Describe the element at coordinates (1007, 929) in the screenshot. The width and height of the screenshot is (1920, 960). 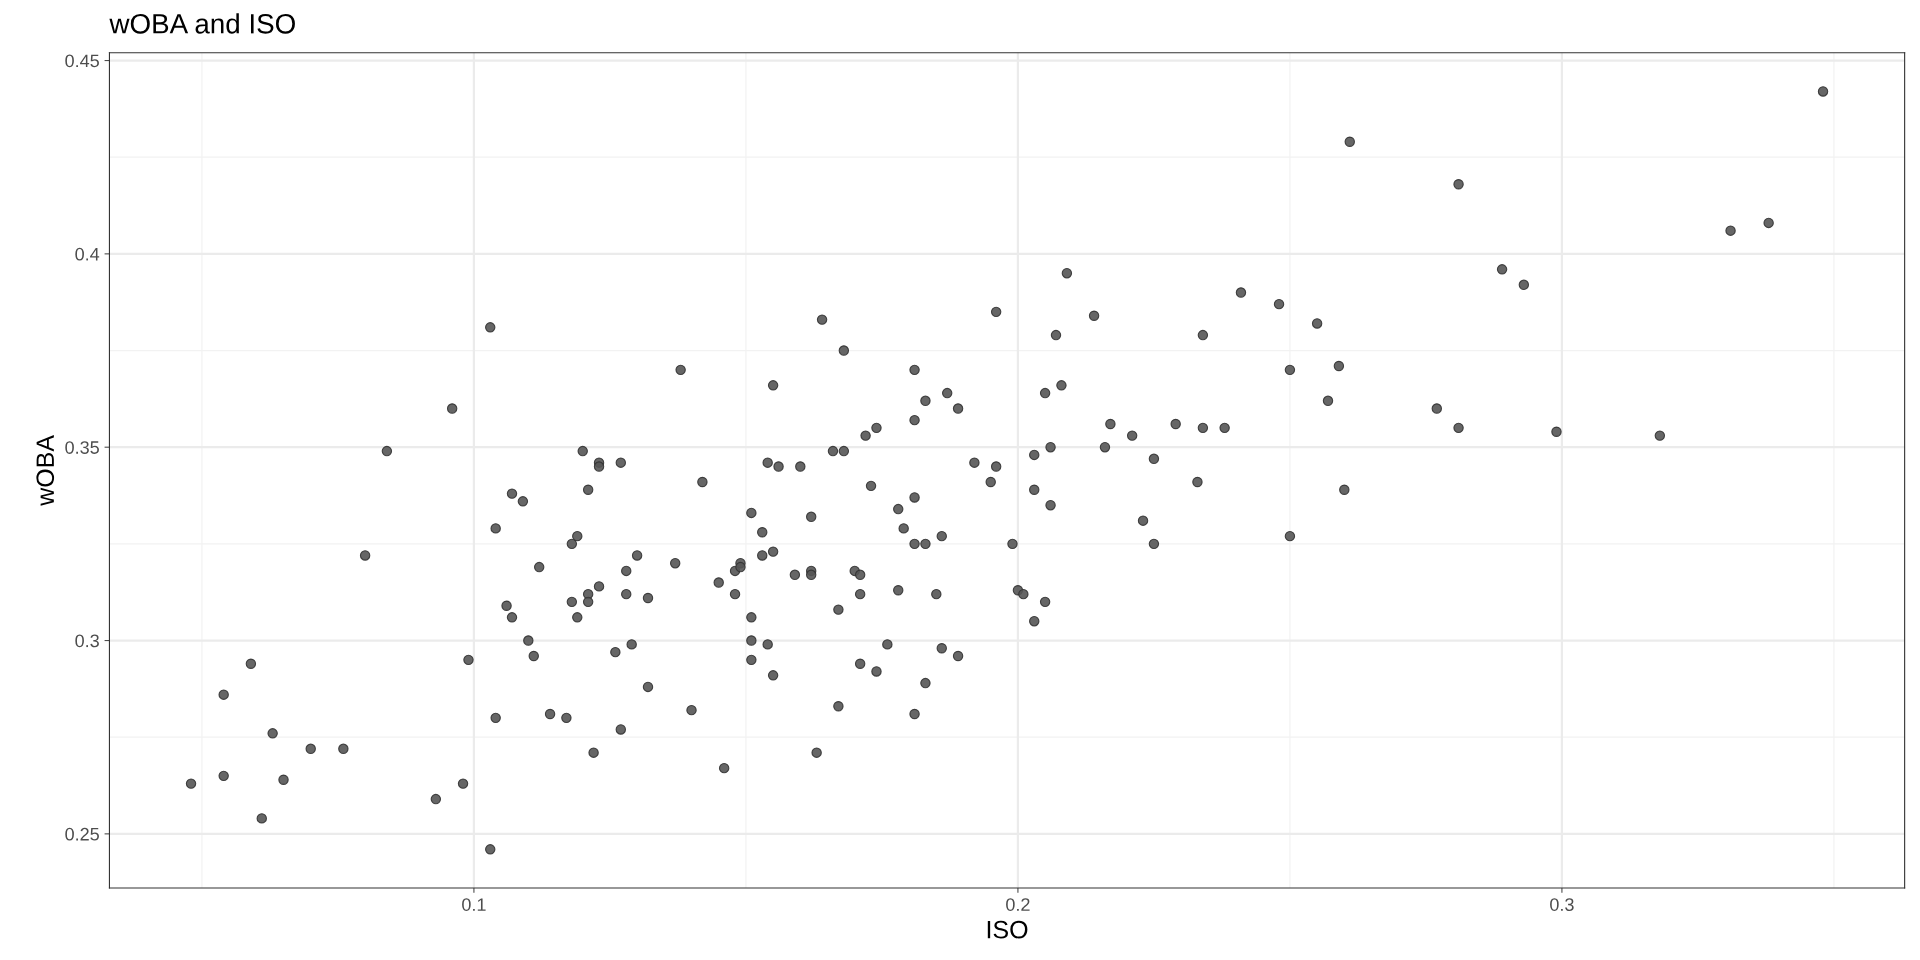
I see `x-axis-title: ISO` at that location.